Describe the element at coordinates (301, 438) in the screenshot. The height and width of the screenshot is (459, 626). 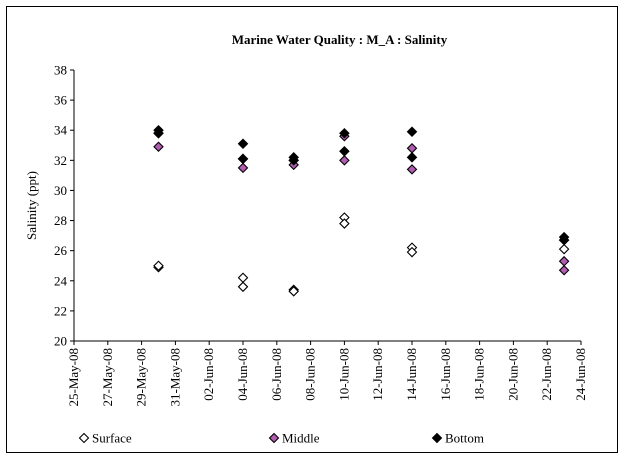
I see `legend-label-middle: Middle` at that location.